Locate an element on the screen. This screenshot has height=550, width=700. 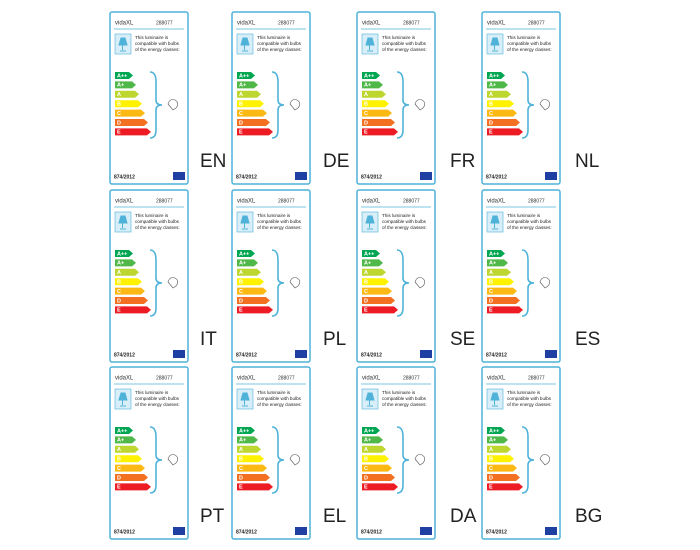
class-letter: A+ is located at coordinates (492, 441).